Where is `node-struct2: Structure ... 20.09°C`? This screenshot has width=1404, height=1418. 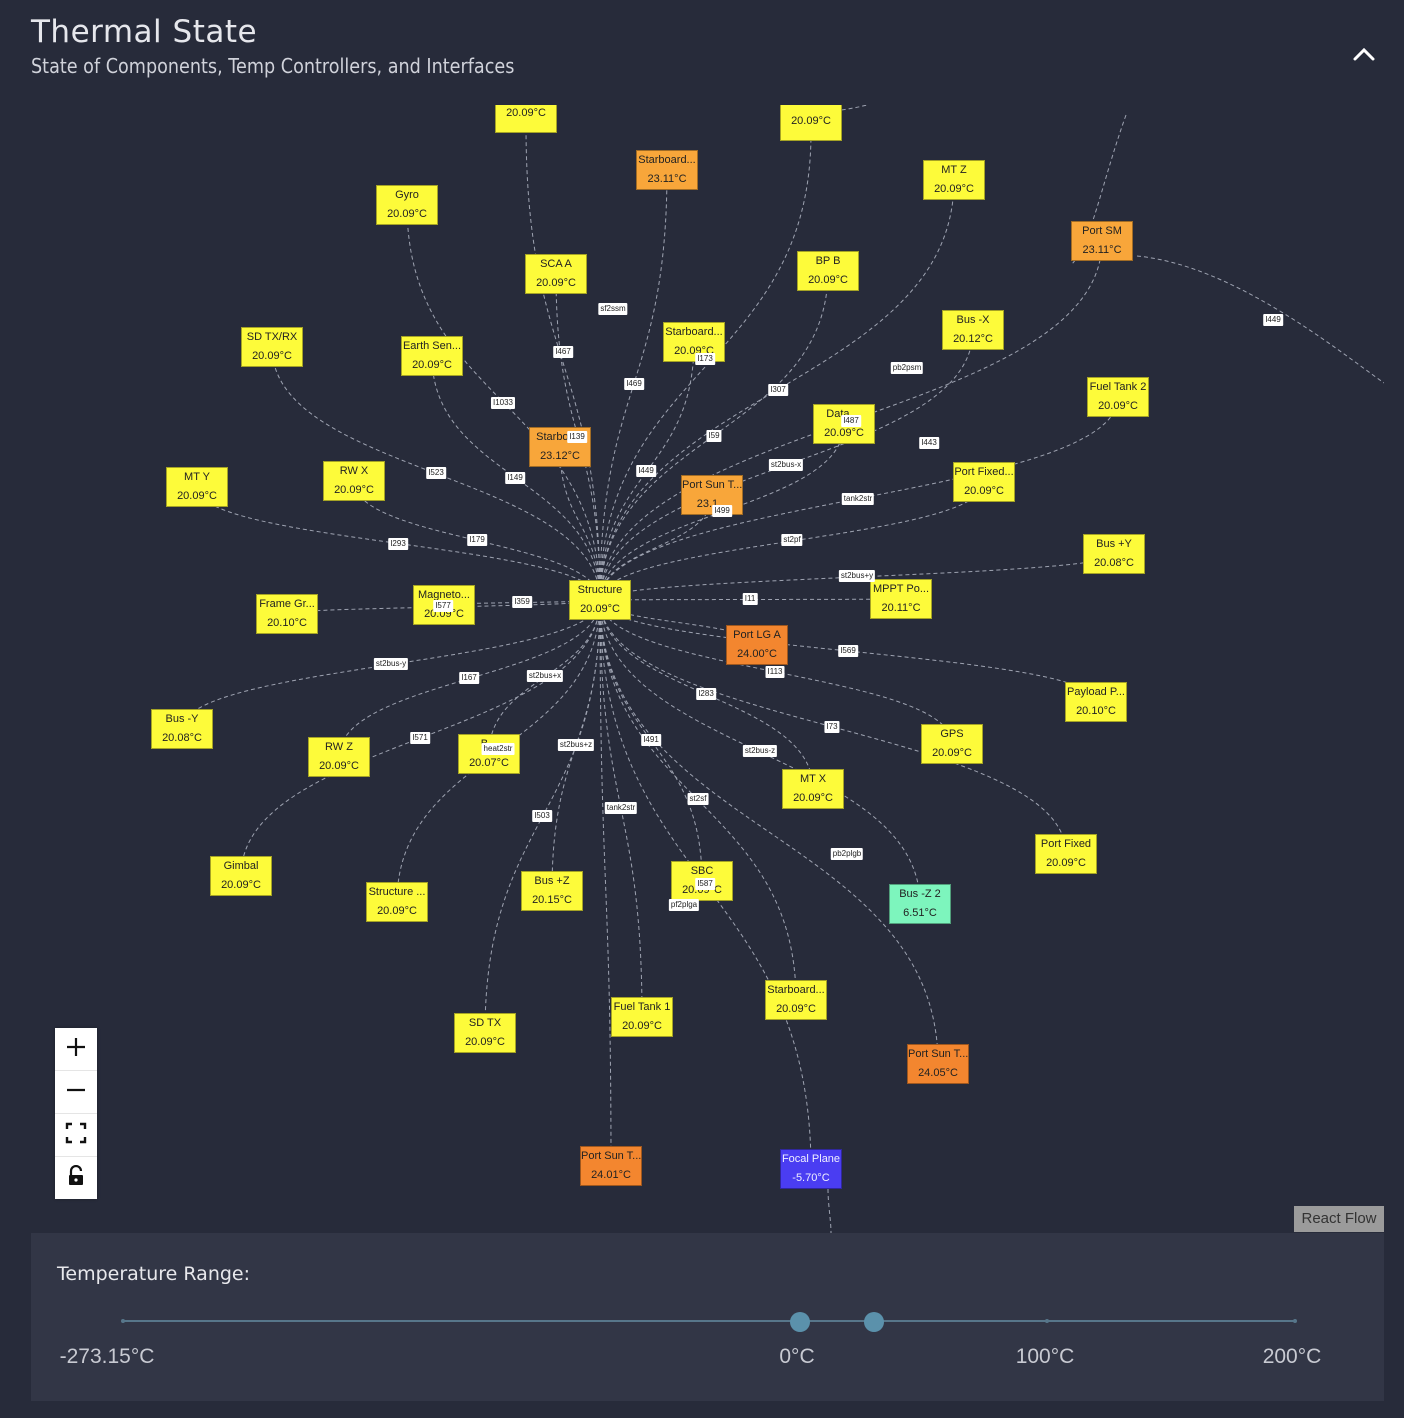
node-struct2: Structure ... 20.09°C is located at coordinates (397, 902).